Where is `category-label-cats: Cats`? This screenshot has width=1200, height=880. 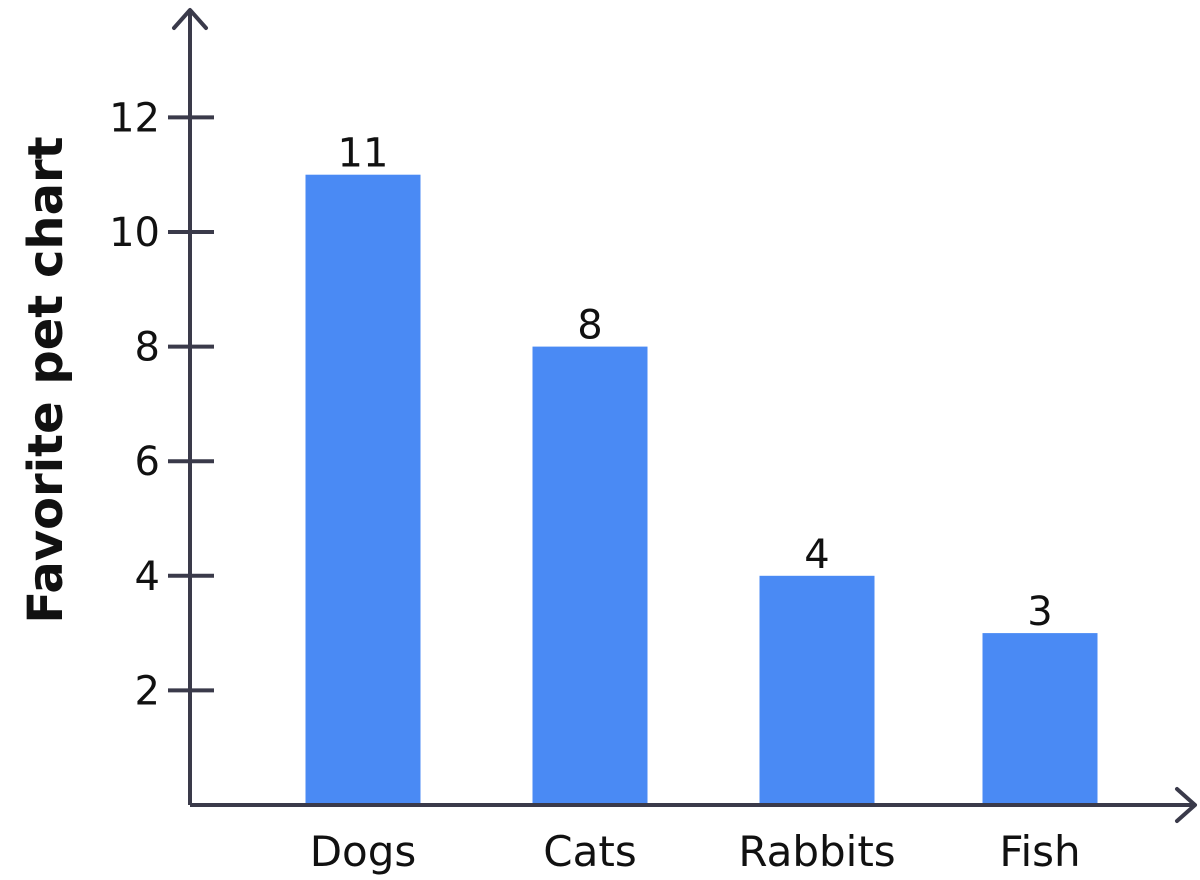
category-label-cats: Cats is located at coordinates (589, 851).